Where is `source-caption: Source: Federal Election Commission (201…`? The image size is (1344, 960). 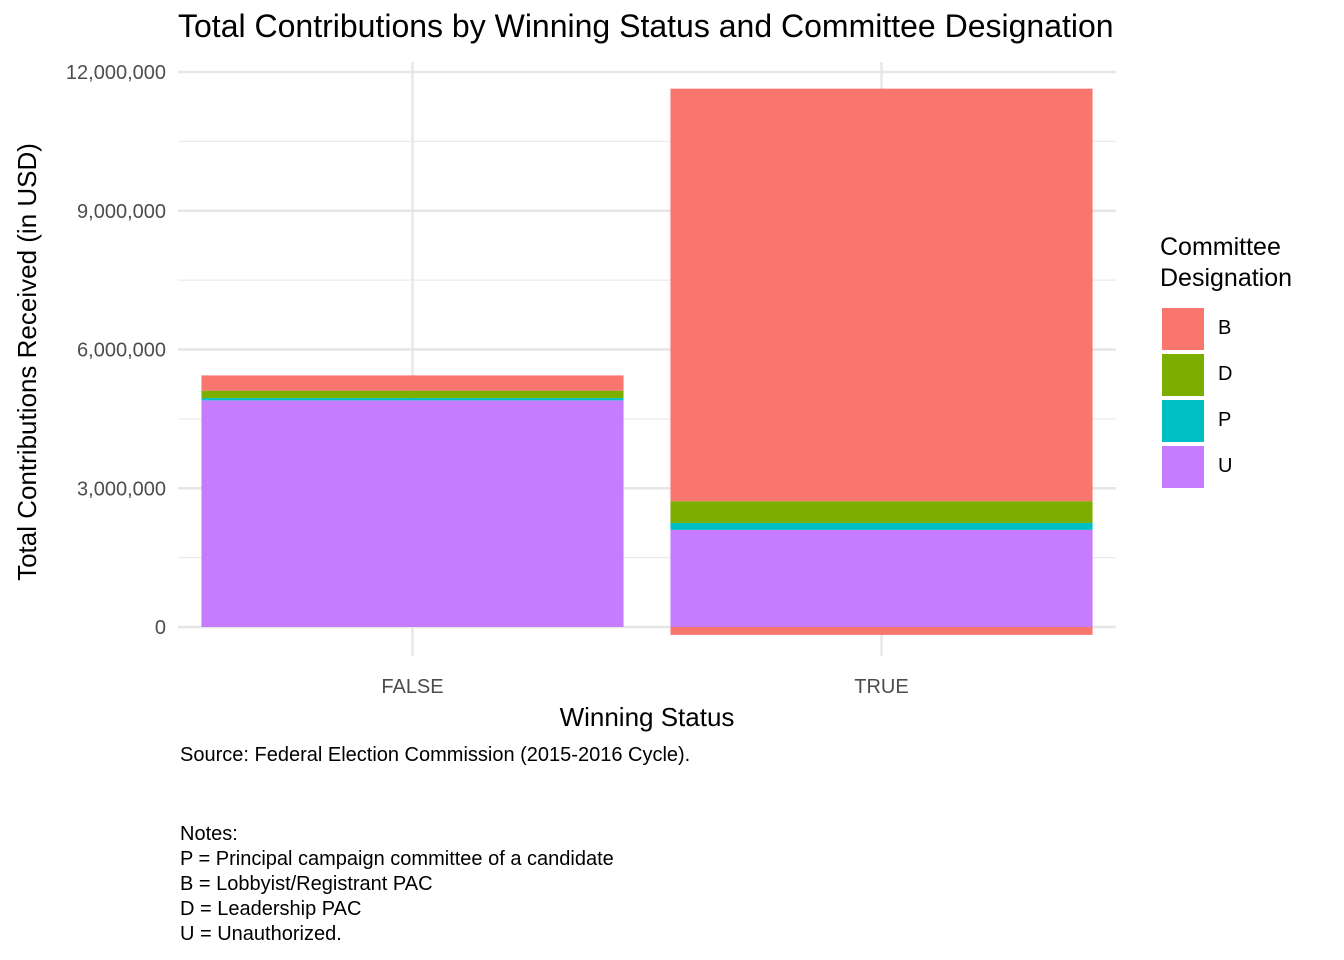
source-caption: Source: Federal Election Commission (201… is located at coordinates (435, 755).